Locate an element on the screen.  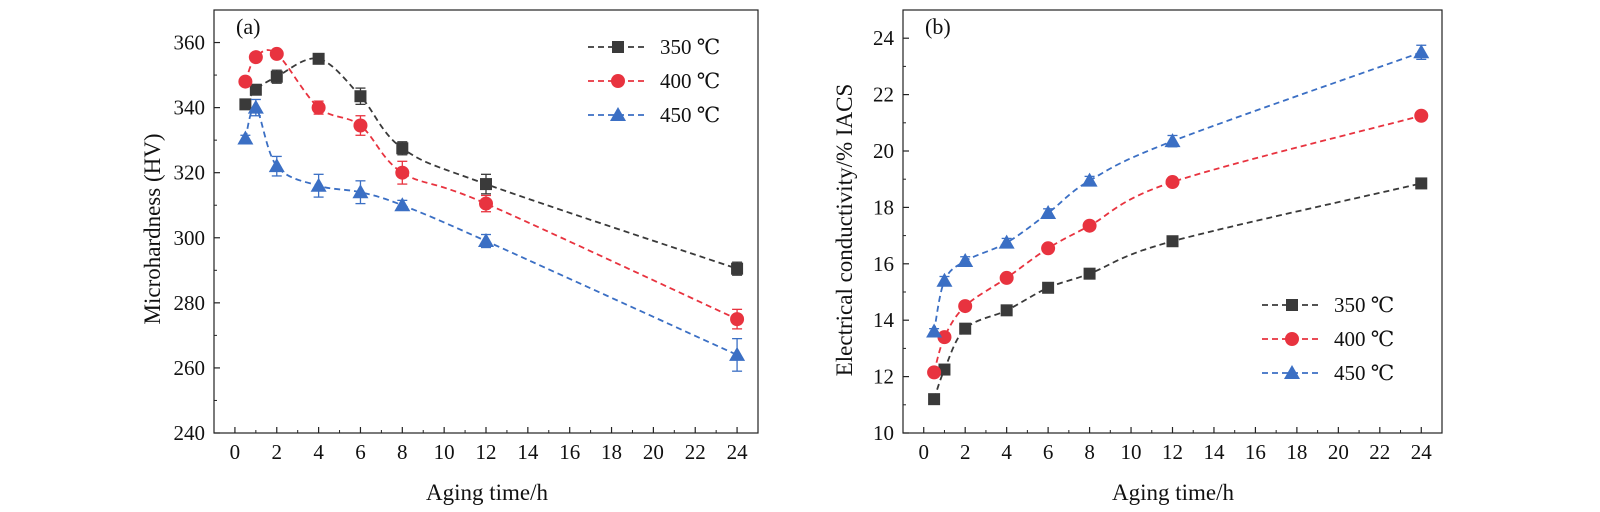
panel-a-legend-label: 350 ℃ is located at coordinates (690, 47).